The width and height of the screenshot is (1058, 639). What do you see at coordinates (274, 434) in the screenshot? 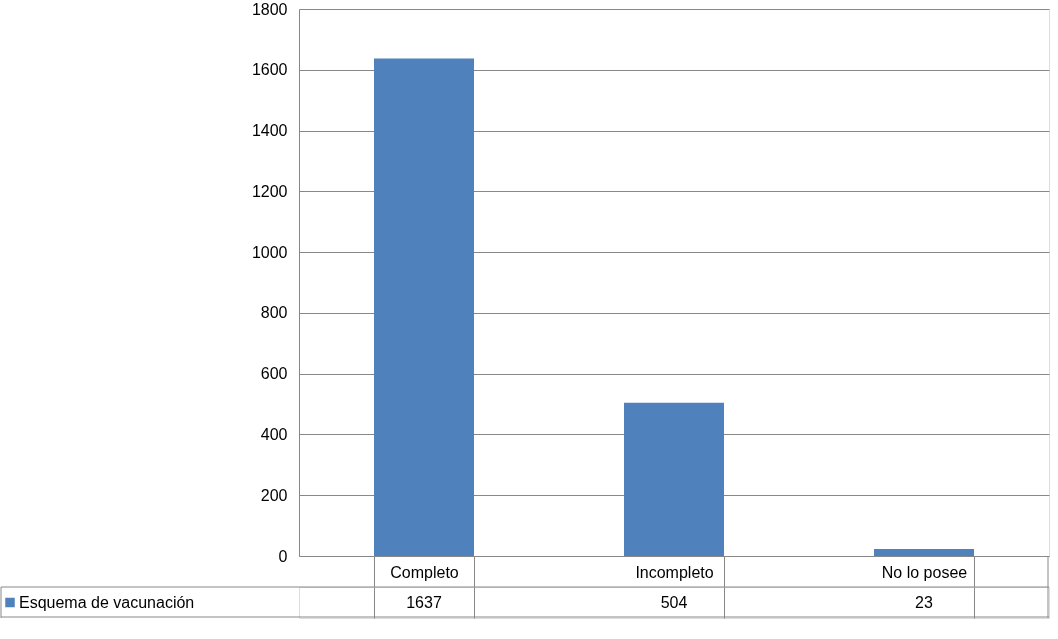
I see `y-tick-label: 400` at bounding box center [274, 434].